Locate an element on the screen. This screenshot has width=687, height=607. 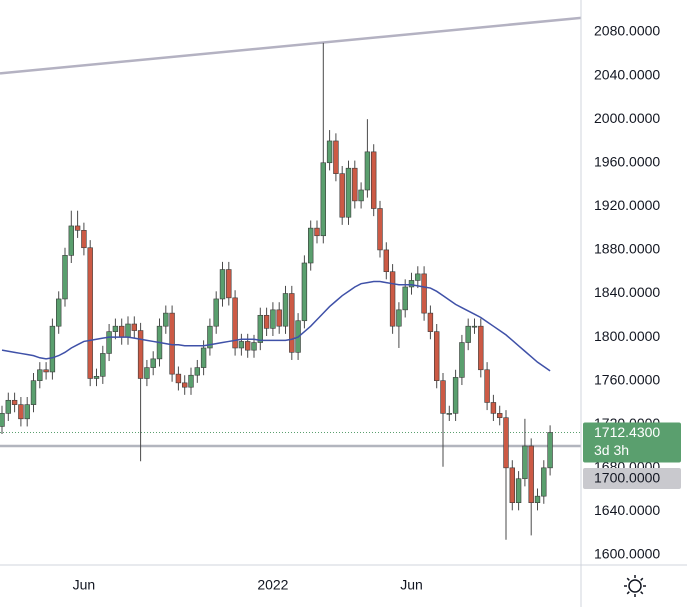
gear-ring is located at coordinates (635, 586).